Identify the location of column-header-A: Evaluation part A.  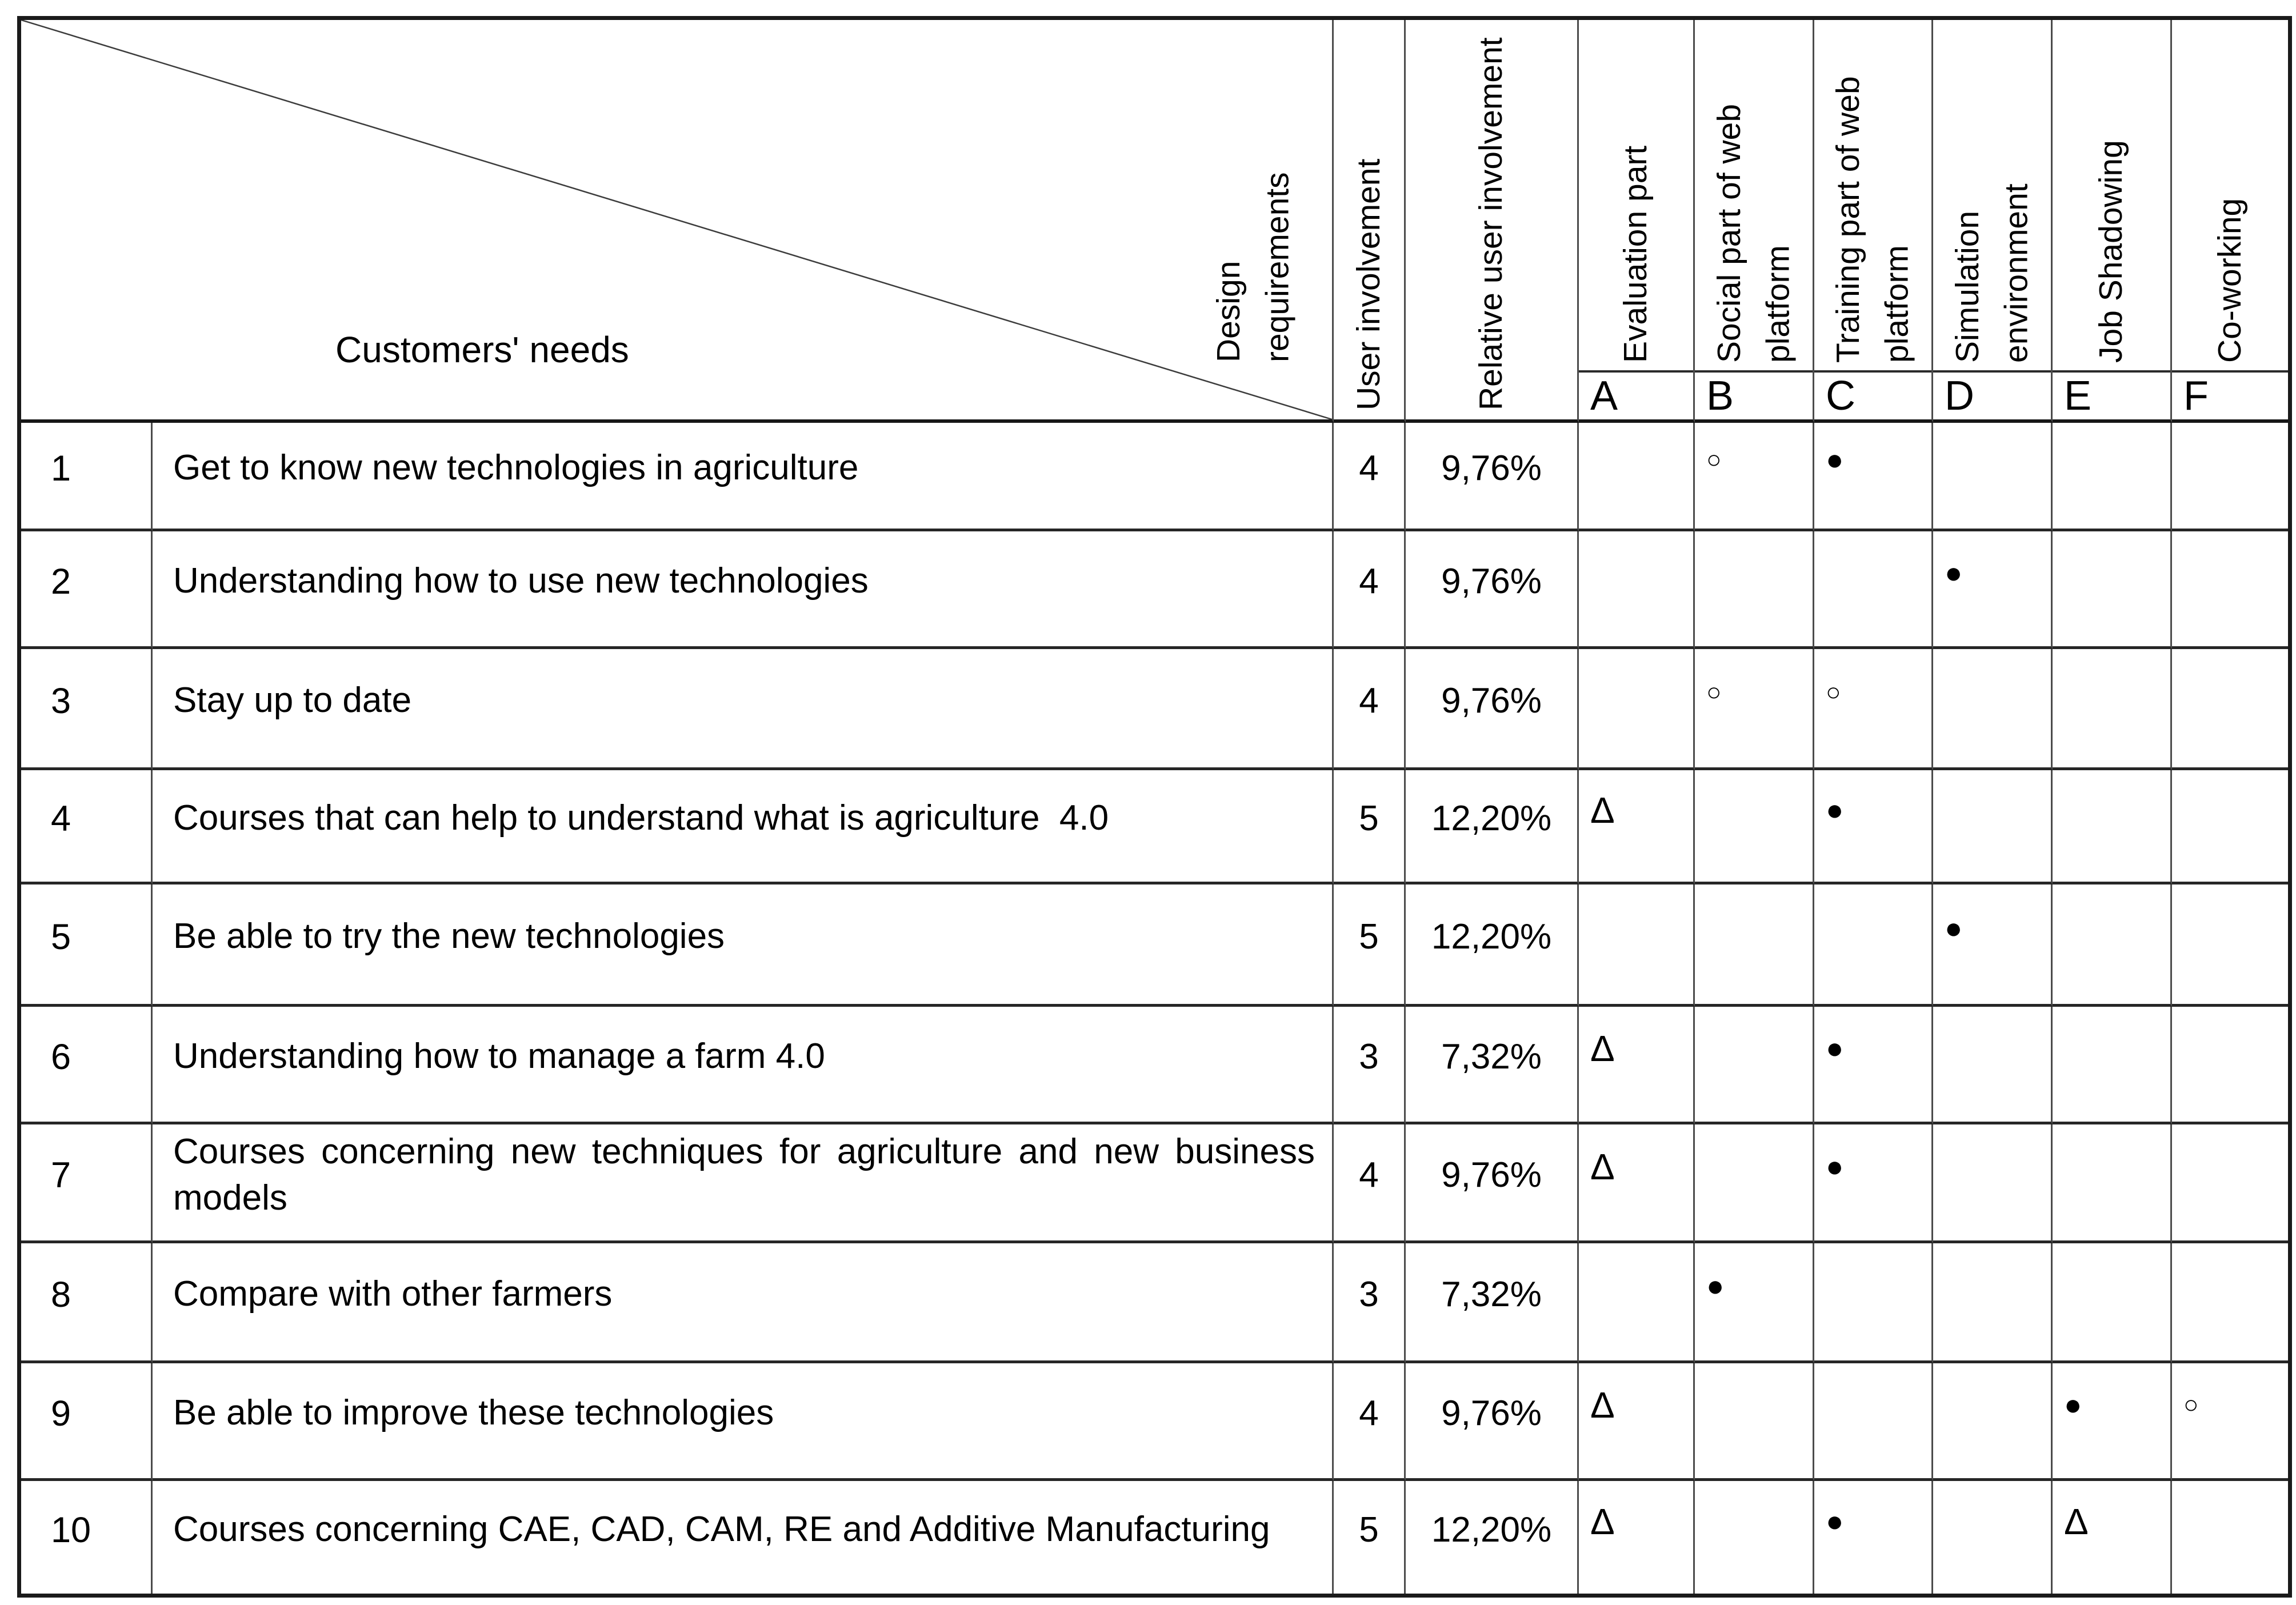
(1637, 221).